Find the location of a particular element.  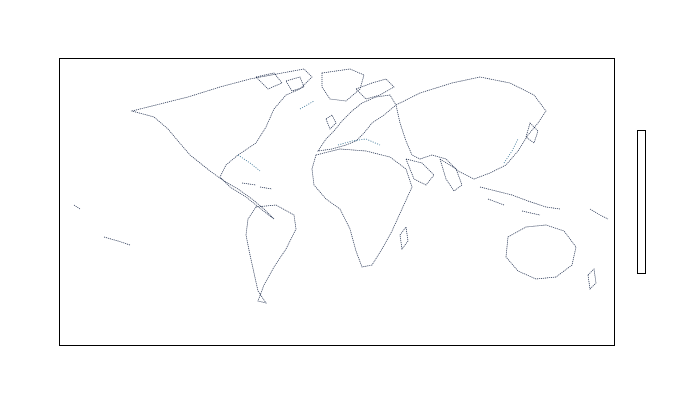

coastline-pacific-islands is located at coordinates (341, 225).